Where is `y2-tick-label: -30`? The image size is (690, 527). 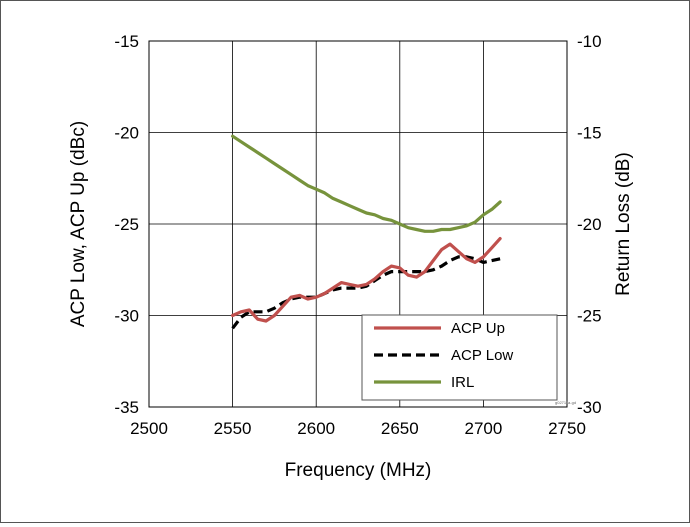 y2-tick-label: -30 is located at coordinates (589, 407).